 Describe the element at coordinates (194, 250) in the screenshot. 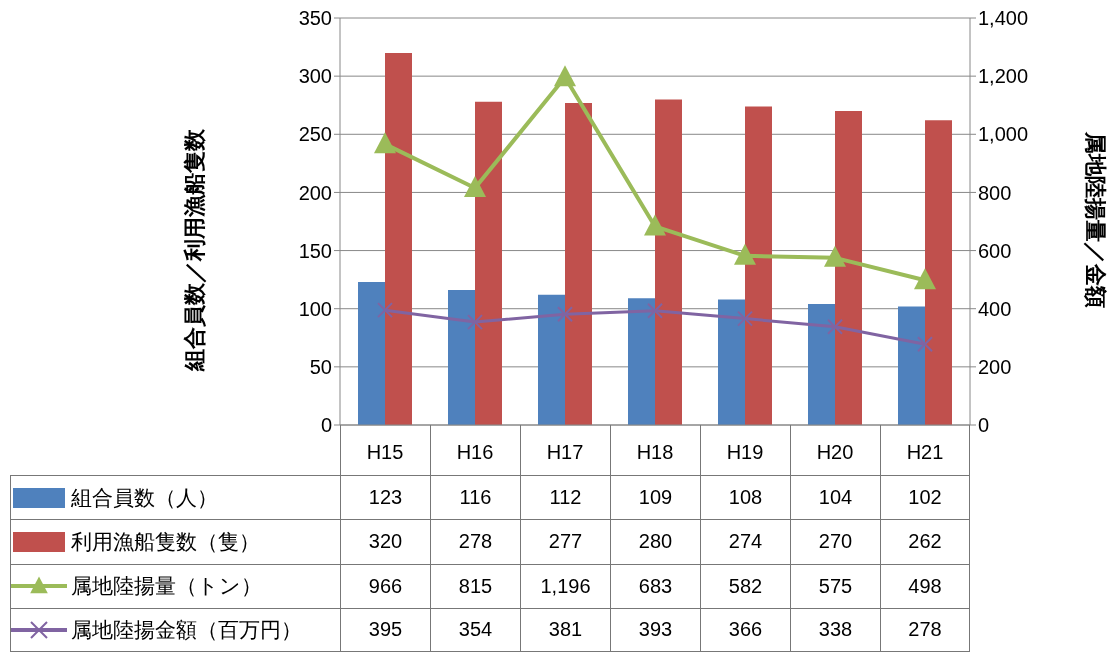

I see `y-axis-title: 組合員数／利用漁船隻数` at that location.